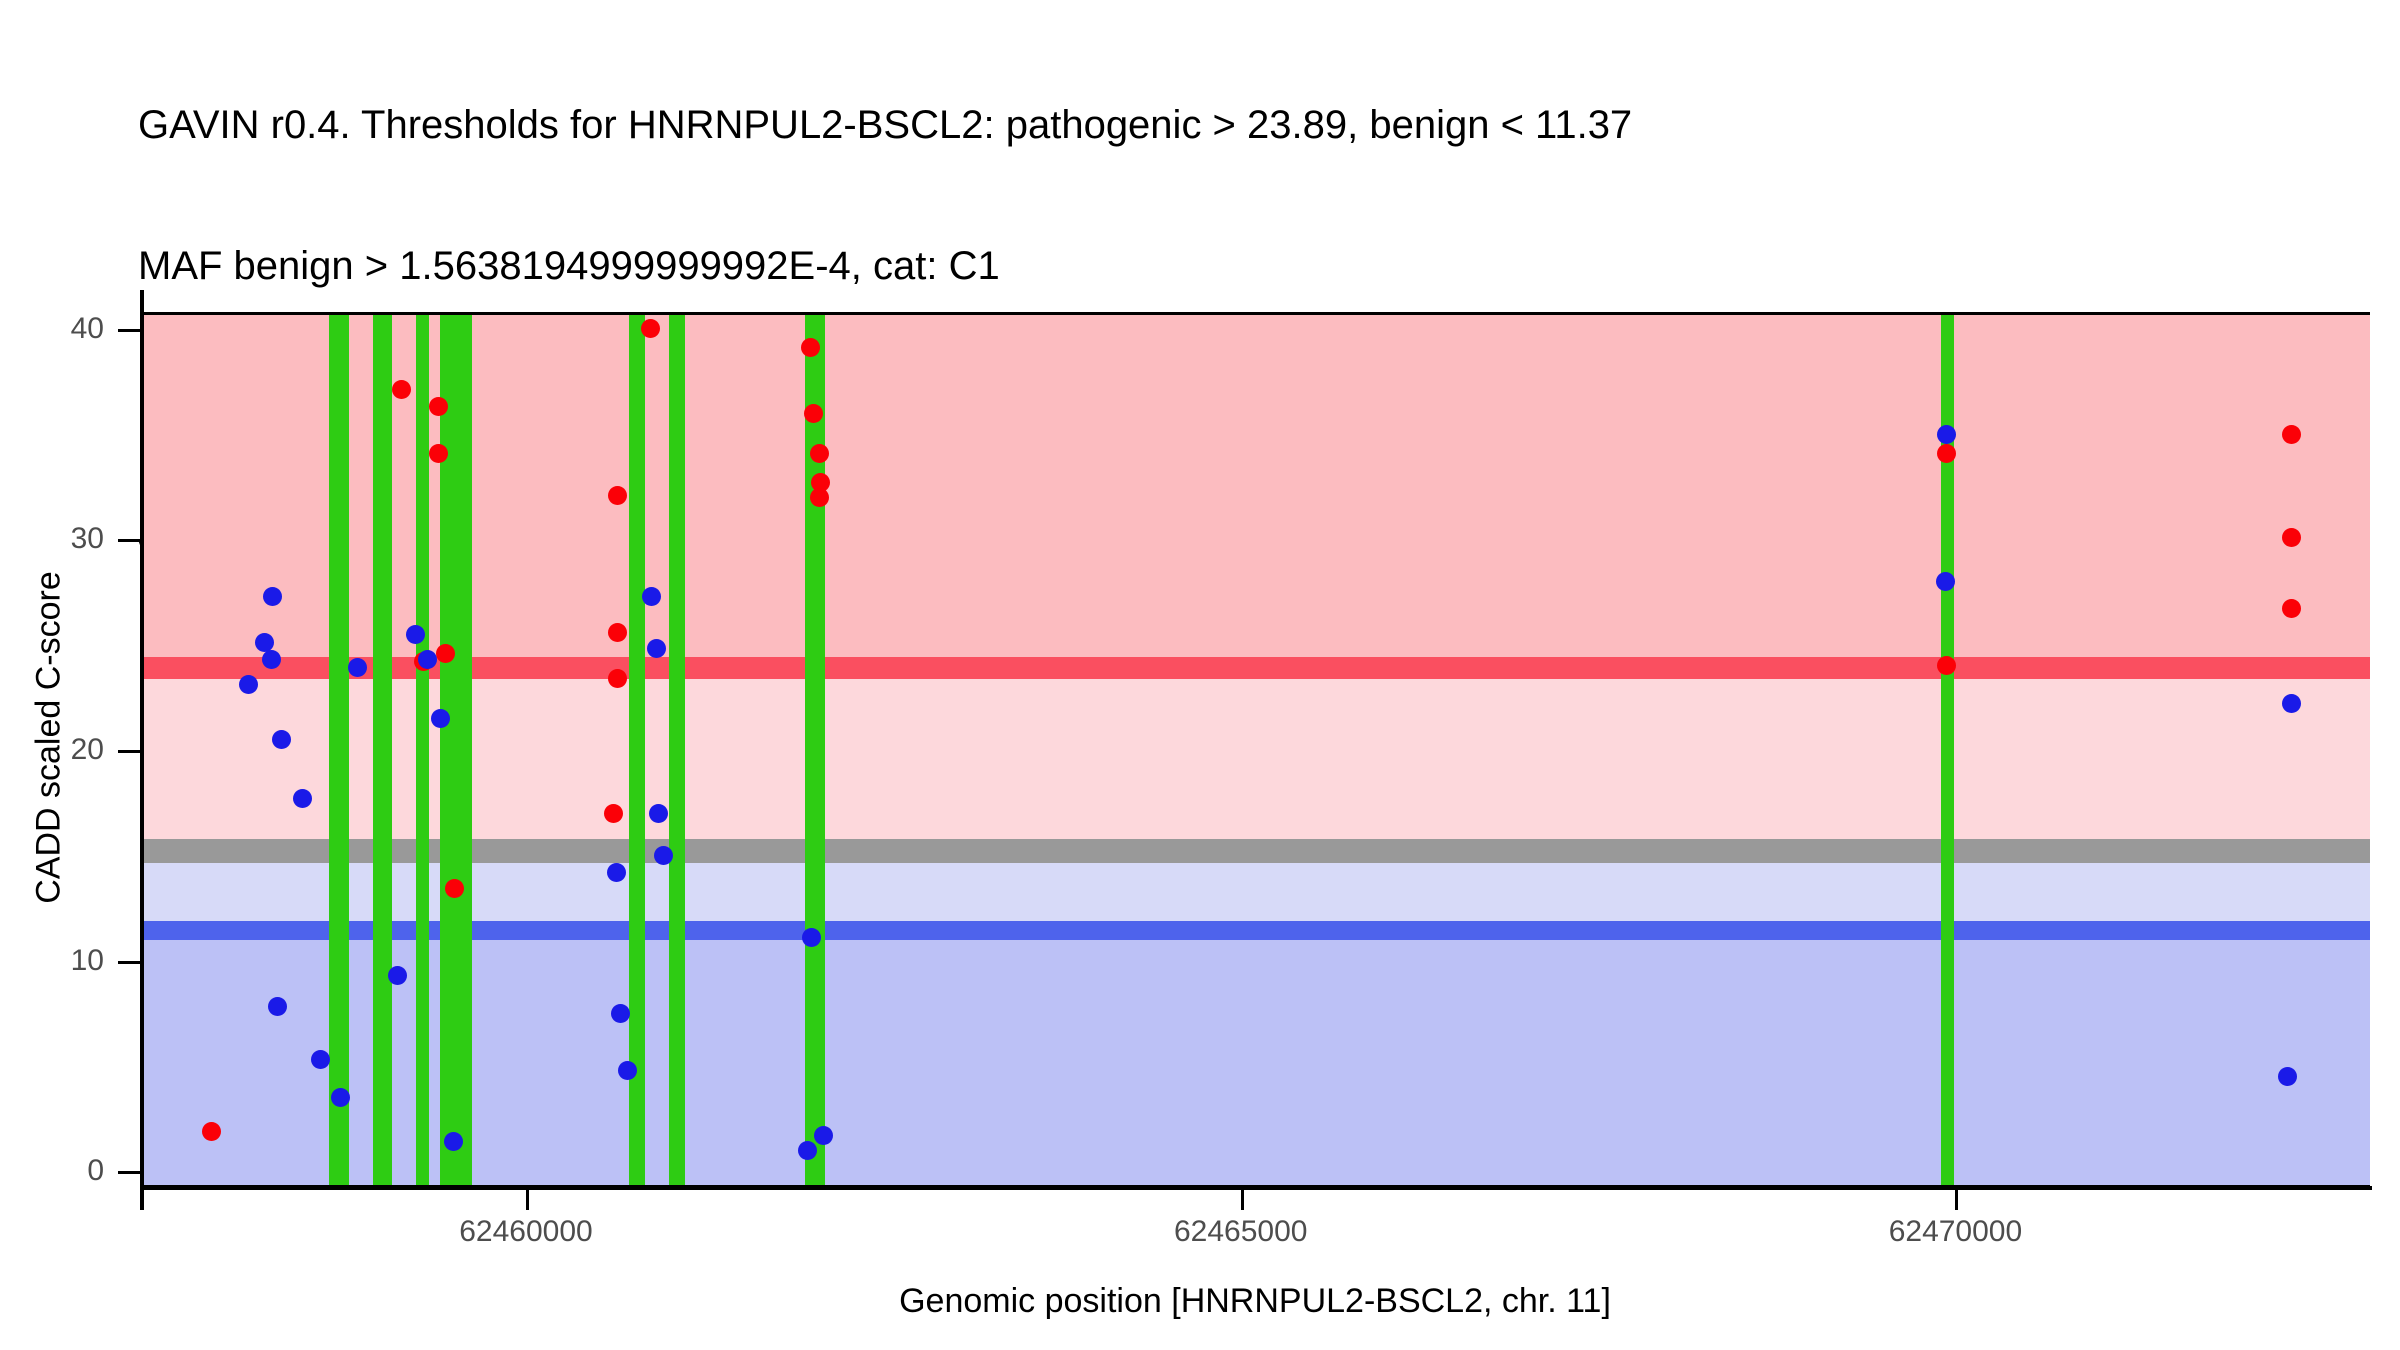 This screenshot has width=2400, height=1350. What do you see at coordinates (87, 960) in the screenshot?
I see `y-axis-tick-label: 10` at bounding box center [87, 960].